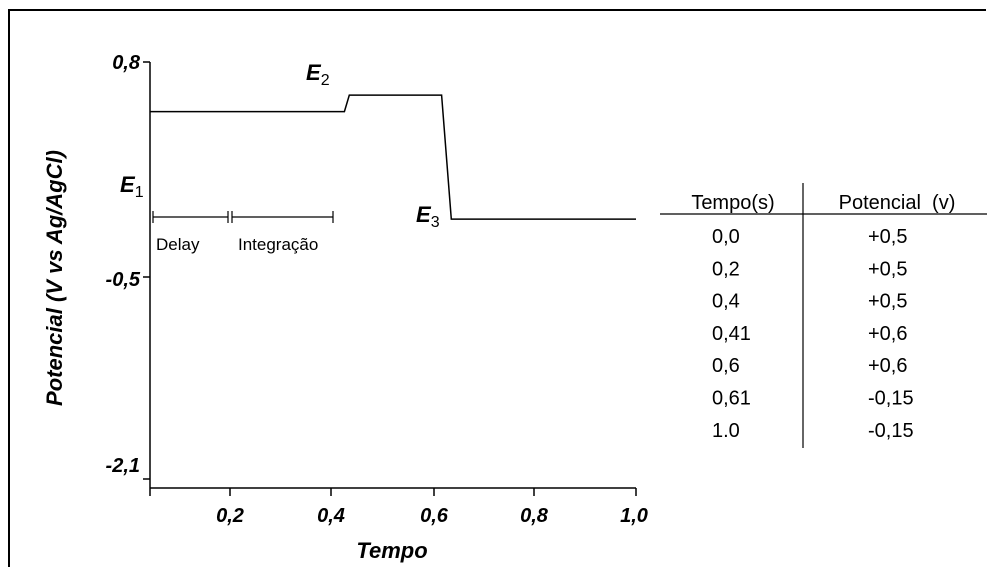 This screenshot has width=987, height=568. Describe the element at coordinates (230, 516) in the screenshot. I see `x-tick-label: 0,2` at that location.